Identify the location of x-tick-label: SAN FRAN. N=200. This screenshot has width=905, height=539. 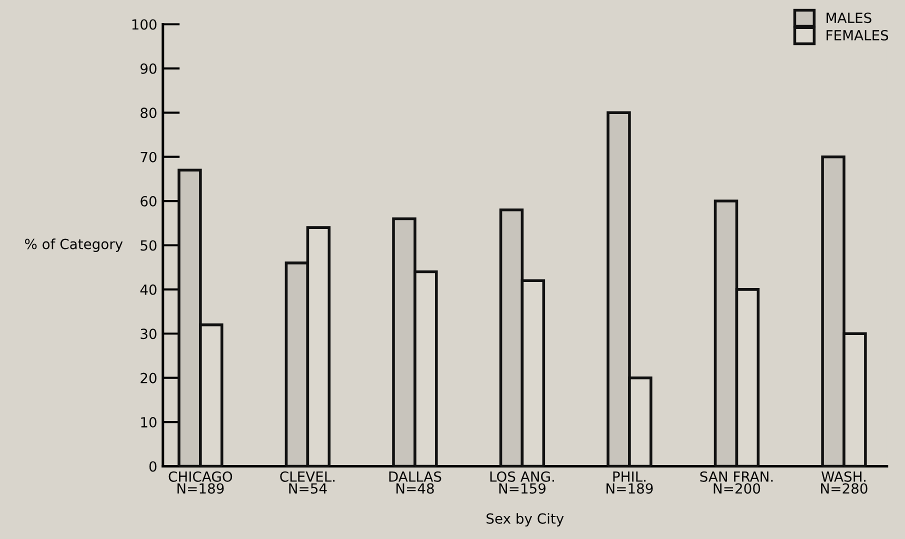
(736, 482).